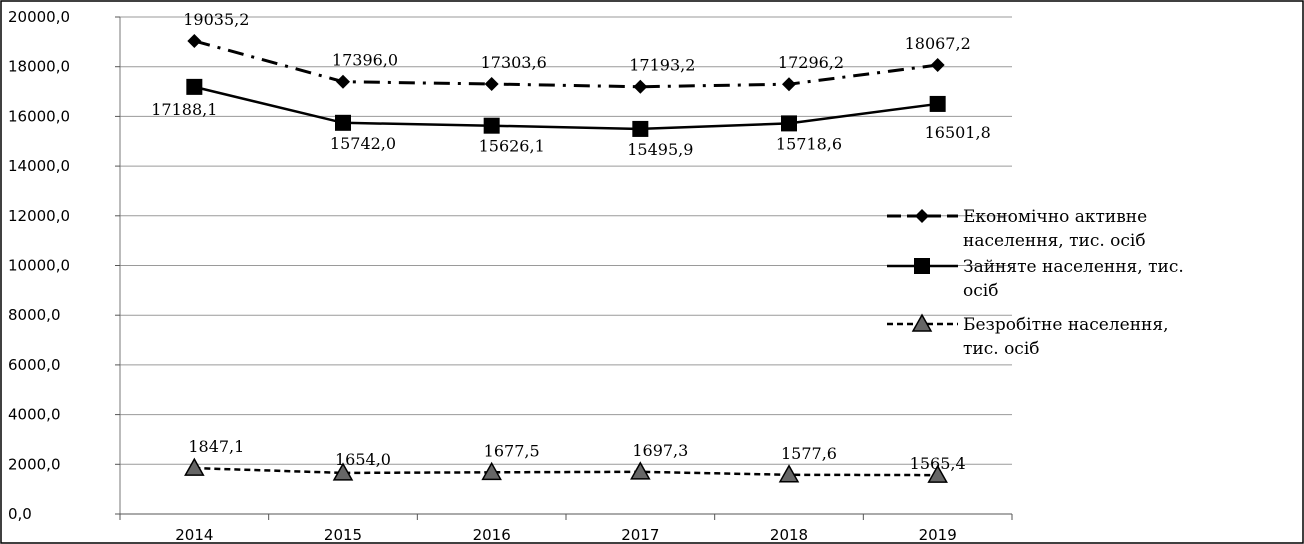 The width and height of the screenshot is (1304, 544). Describe the element at coordinates (216, 19) in the screenshot. I see `data-label: 19035,2` at that location.